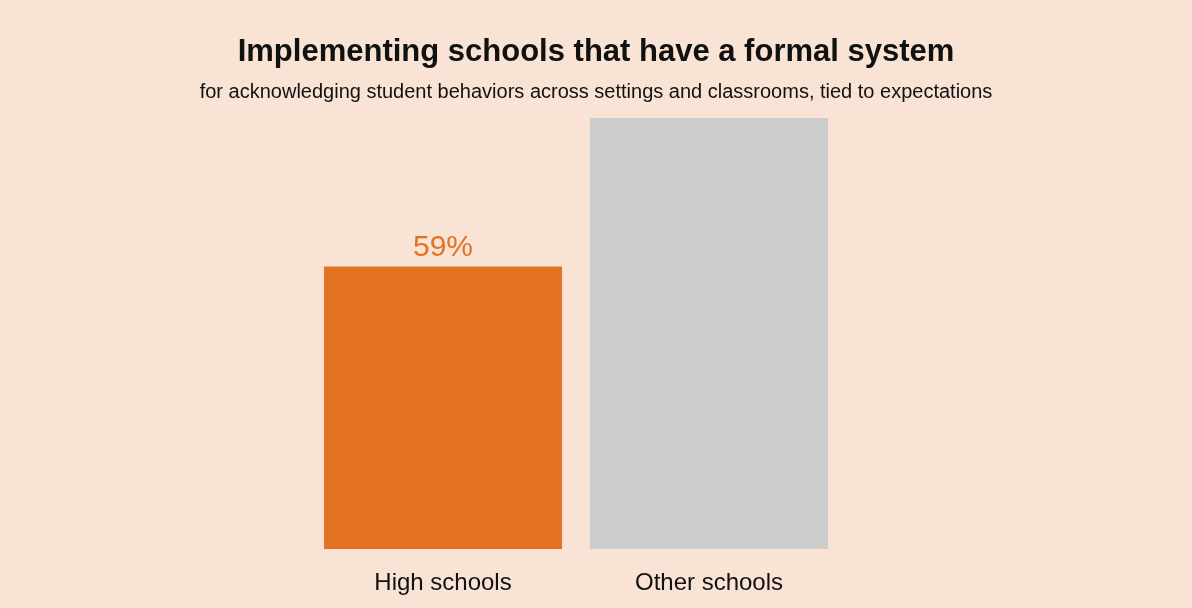 The image size is (1192, 608). Describe the element at coordinates (443, 581) in the screenshot. I see `x-tick-label: High schools` at that location.